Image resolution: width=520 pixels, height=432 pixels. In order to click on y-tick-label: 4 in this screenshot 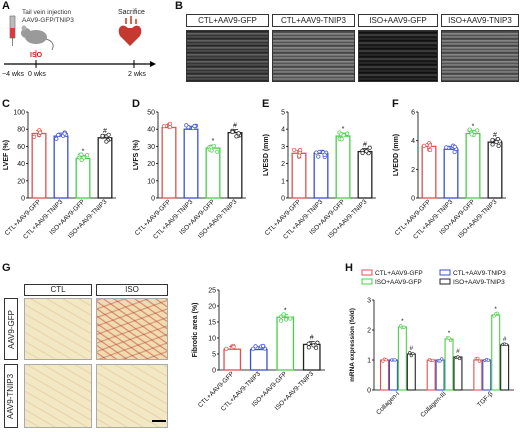, I will do `click(283, 130)`.